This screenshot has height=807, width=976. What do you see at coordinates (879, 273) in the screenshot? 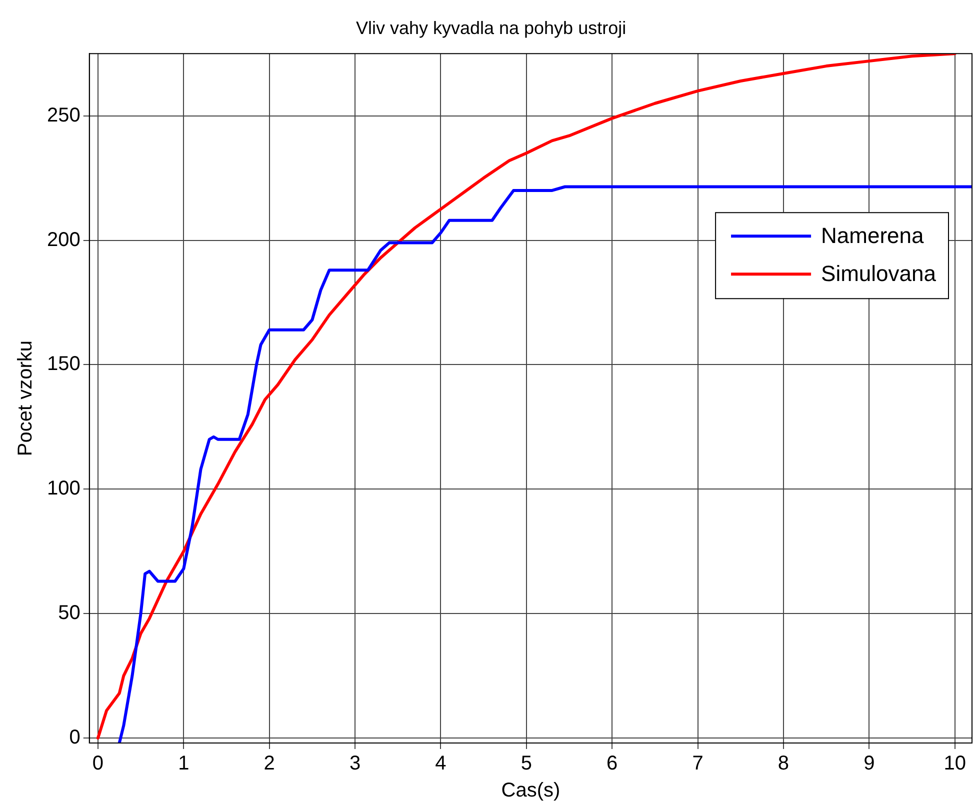
I see `legend-label: Simulovana` at bounding box center [879, 273].